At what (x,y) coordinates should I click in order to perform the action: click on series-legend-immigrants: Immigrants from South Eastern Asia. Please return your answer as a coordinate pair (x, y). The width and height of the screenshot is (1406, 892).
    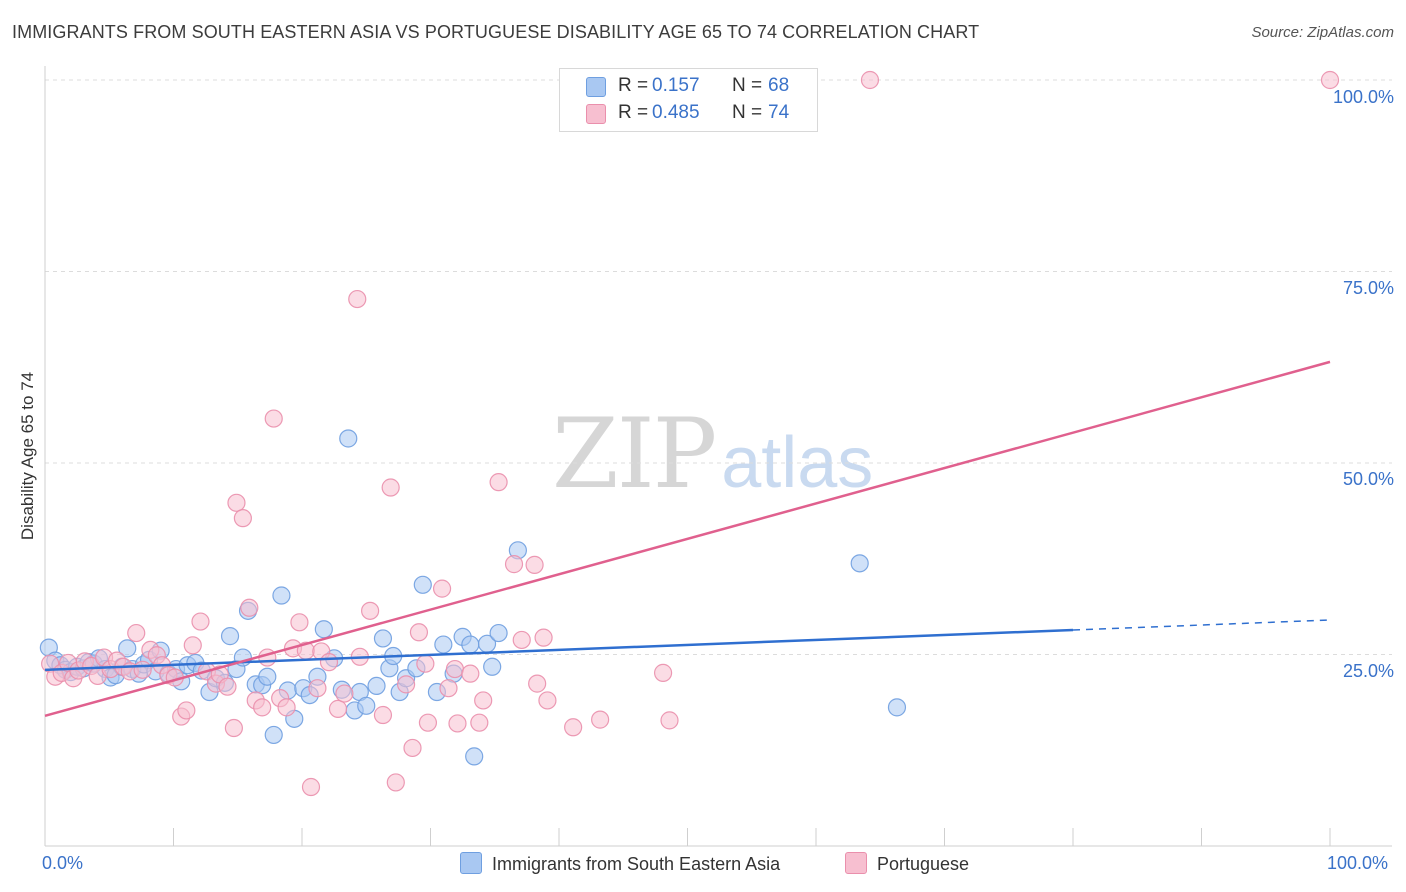
    Looking at the image, I should click on (620, 863).